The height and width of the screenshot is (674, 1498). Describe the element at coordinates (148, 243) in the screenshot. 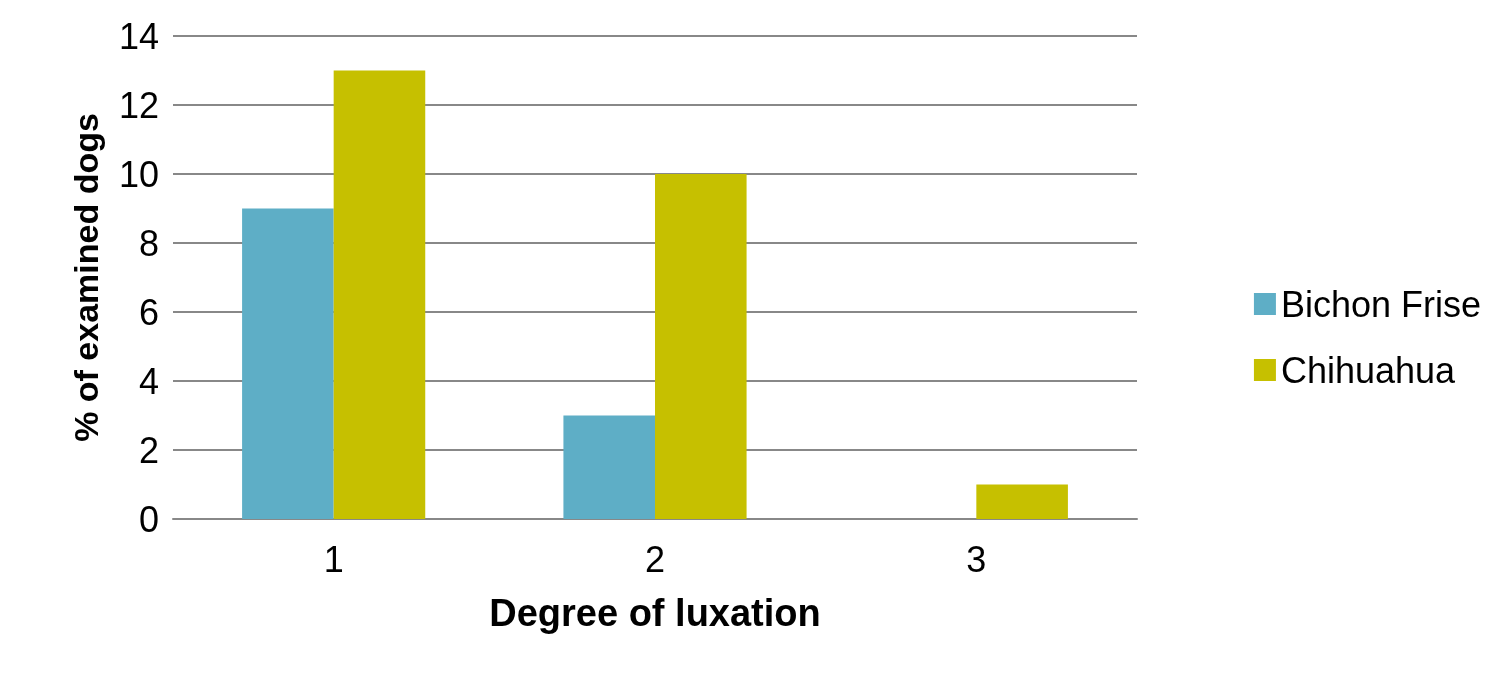

I see `y-tick-label: 8` at that location.